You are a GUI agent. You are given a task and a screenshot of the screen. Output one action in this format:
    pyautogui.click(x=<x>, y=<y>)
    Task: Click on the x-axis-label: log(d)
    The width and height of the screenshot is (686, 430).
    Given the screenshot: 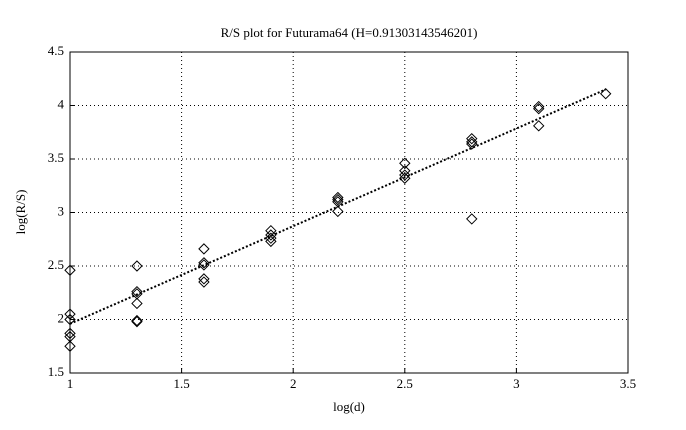 What is the action you would take?
    pyautogui.click(x=349, y=406)
    